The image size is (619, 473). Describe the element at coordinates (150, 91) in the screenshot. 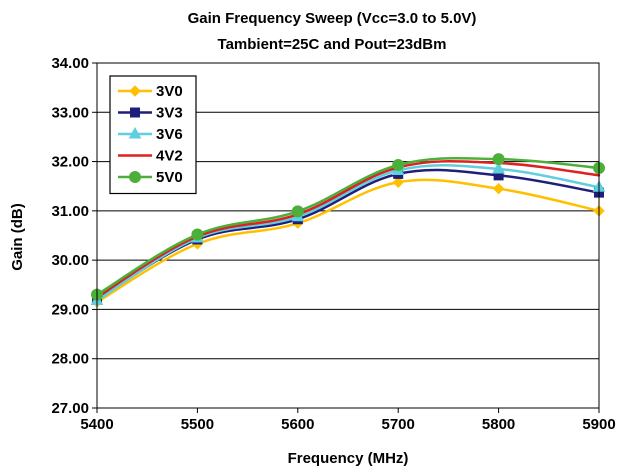

I see `legend-item-3V0: 3V0` at that location.